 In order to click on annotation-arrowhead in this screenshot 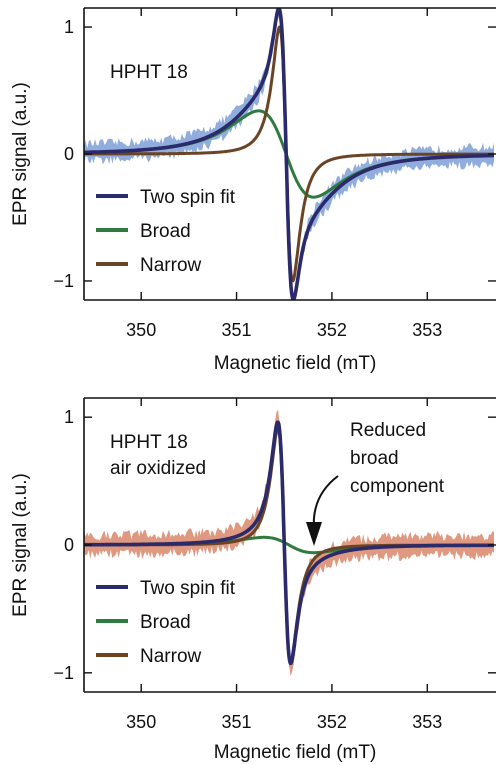, I will do `click(314, 534)`.